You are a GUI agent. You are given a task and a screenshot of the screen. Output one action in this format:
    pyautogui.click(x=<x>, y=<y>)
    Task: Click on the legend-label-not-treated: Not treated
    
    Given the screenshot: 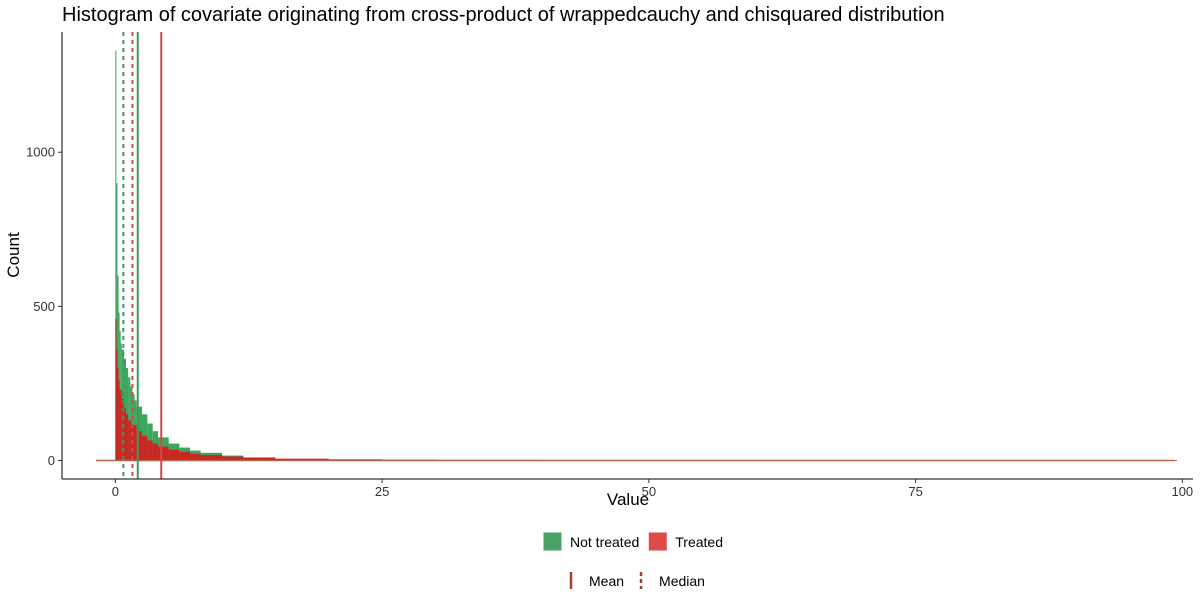 What is the action you would take?
    pyautogui.click(x=604, y=542)
    